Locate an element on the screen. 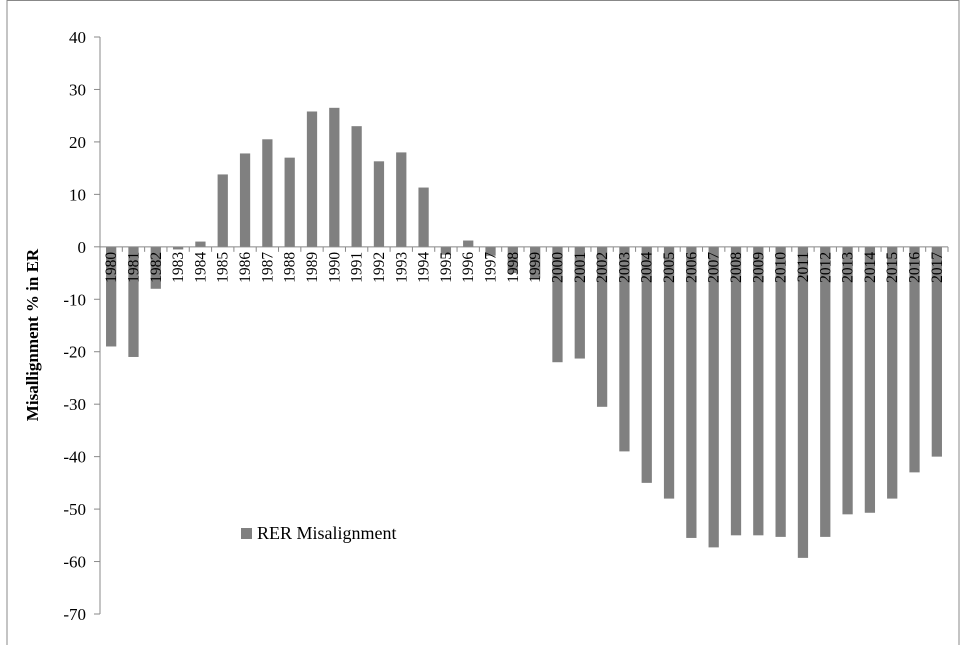  legend-label: RER Misalignment is located at coordinates (327, 533).